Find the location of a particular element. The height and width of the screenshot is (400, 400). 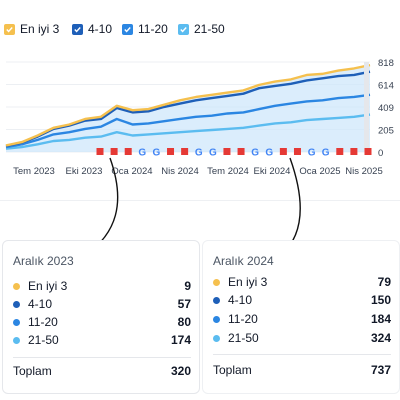

legend-toggle-21-50: 21-50 is located at coordinates (201, 29).